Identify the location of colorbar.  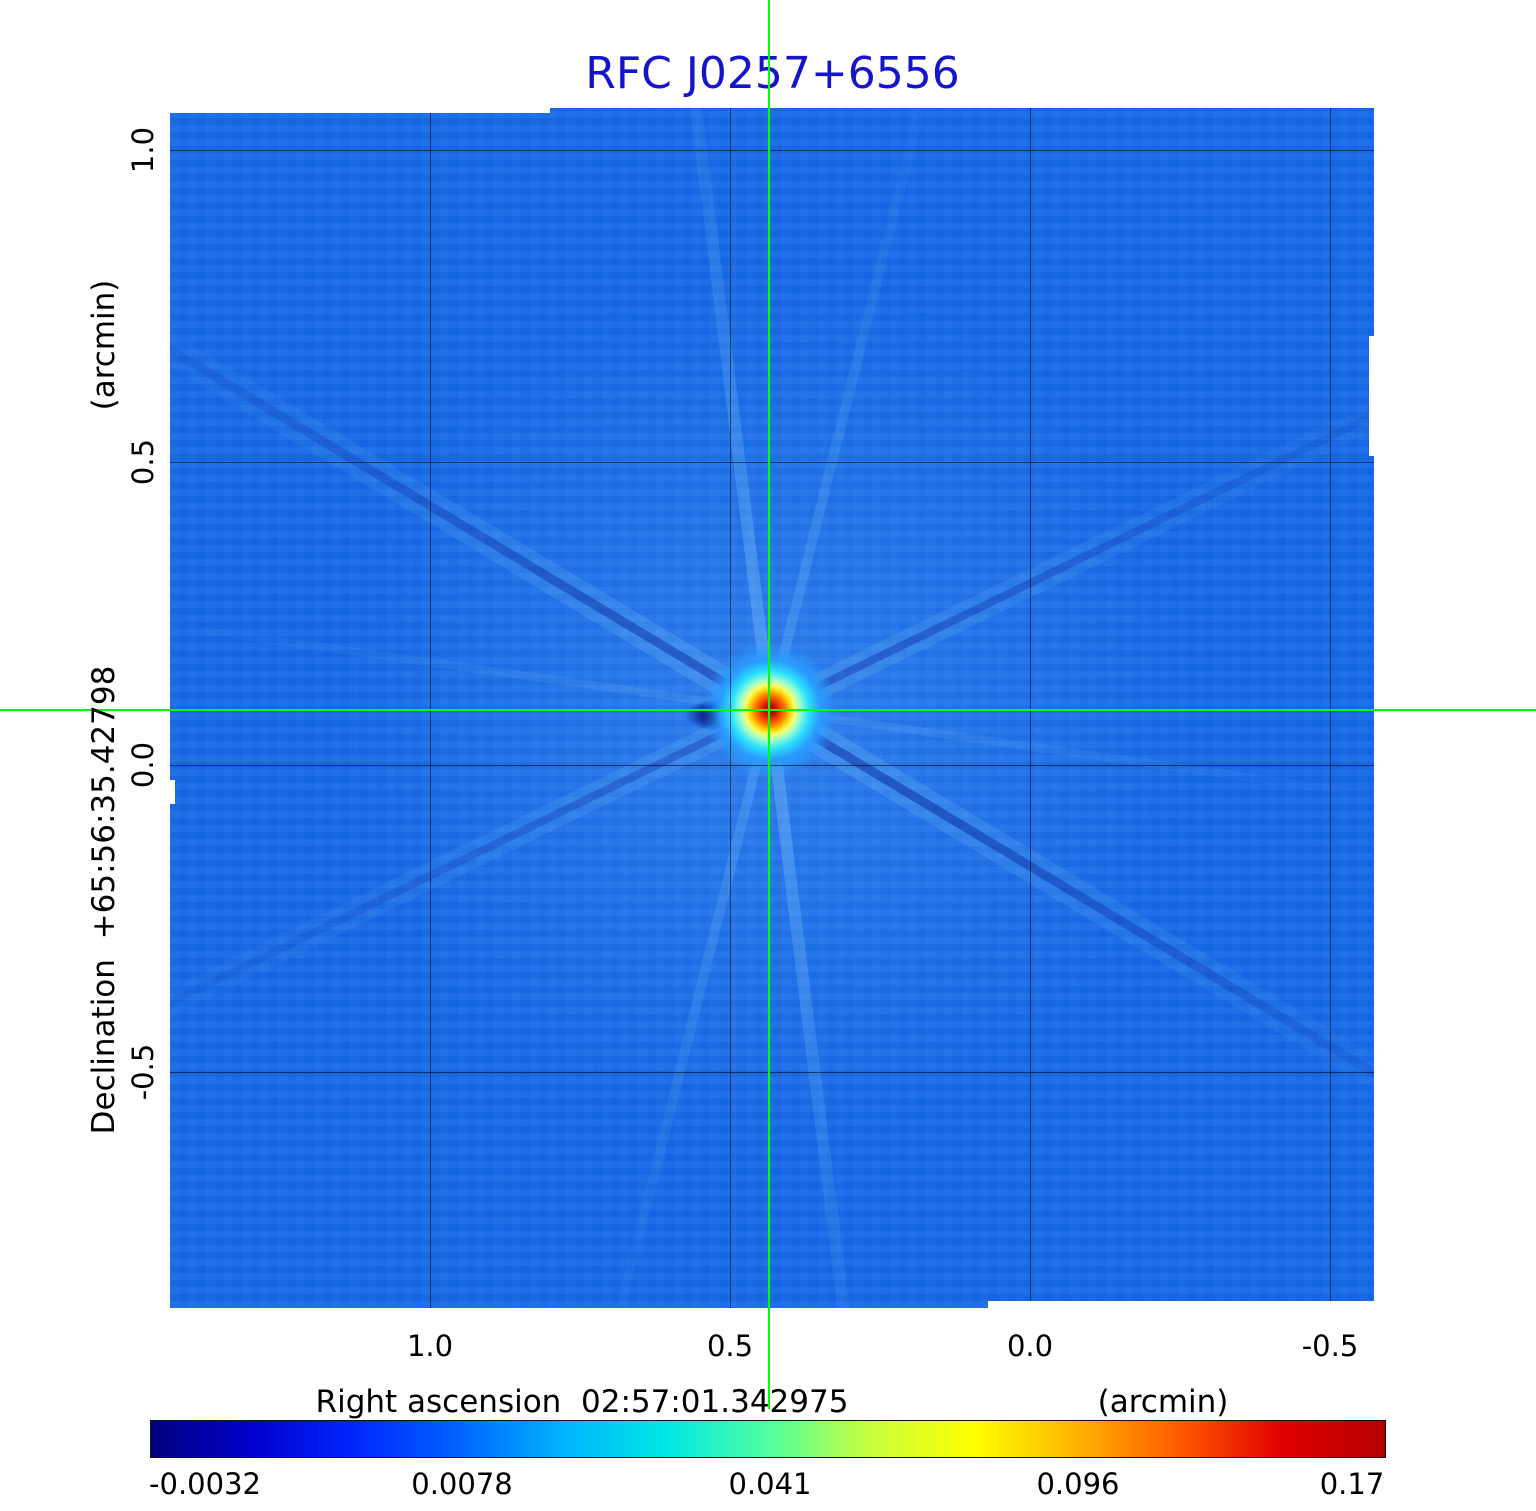
(768, 1439).